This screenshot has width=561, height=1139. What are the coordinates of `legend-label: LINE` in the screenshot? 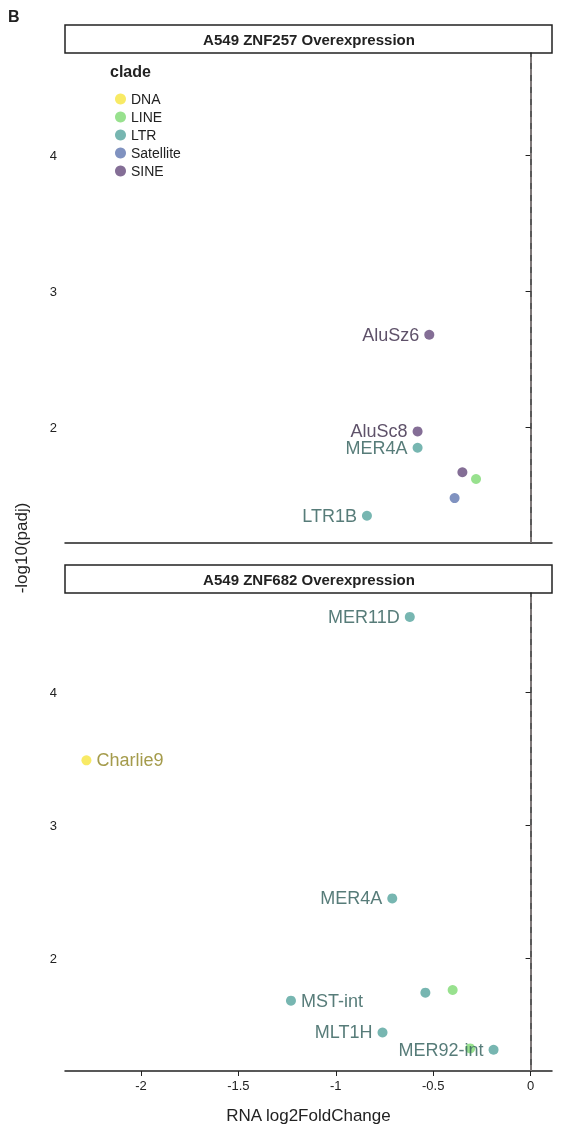 It's located at (147, 117).